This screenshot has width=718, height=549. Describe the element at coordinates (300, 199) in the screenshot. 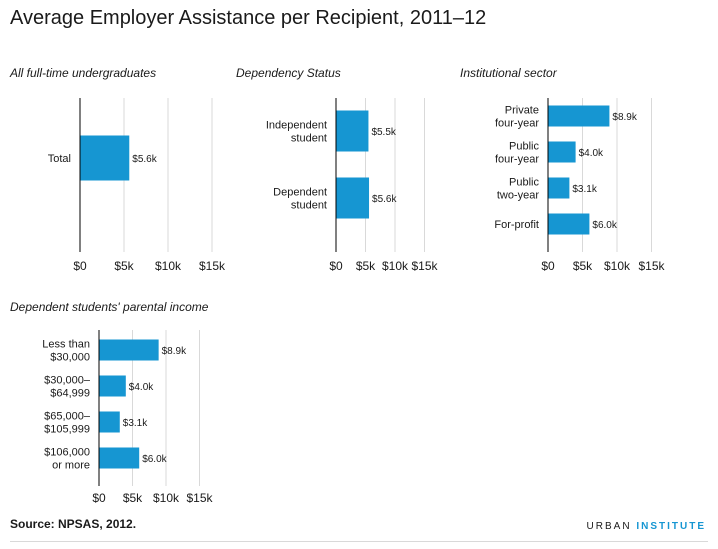

I see `category-label: Dependent student` at that location.